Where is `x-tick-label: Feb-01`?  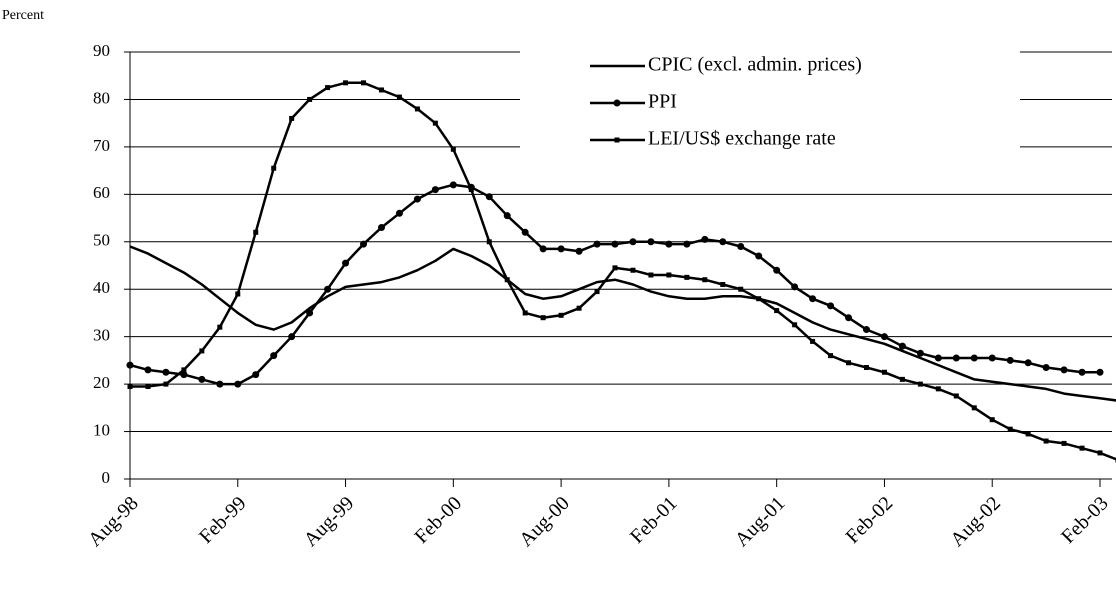
x-tick-label: Feb-01 is located at coordinates (654, 520).